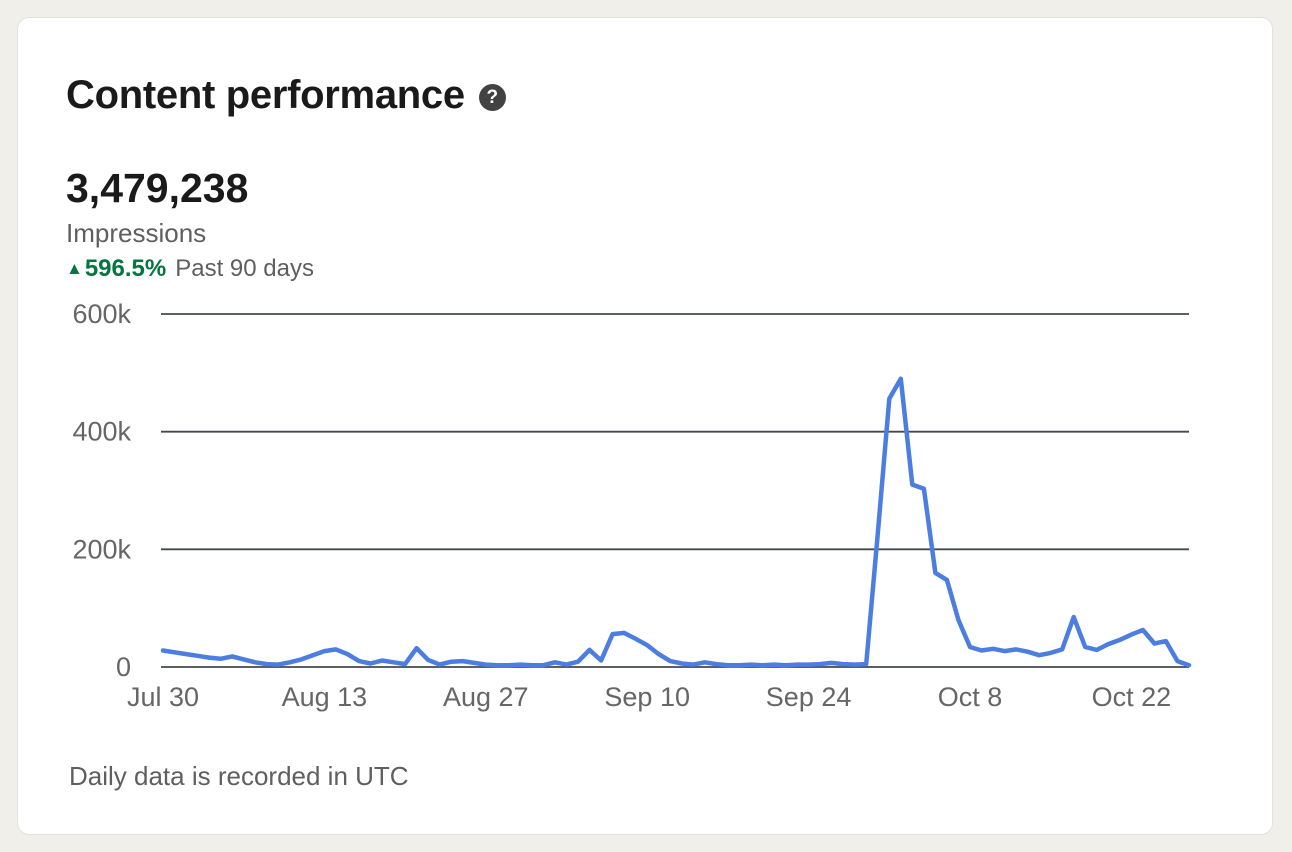  Describe the element at coordinates (265, 95) in the screenshot. I see `card-title: Content performance` at that location.